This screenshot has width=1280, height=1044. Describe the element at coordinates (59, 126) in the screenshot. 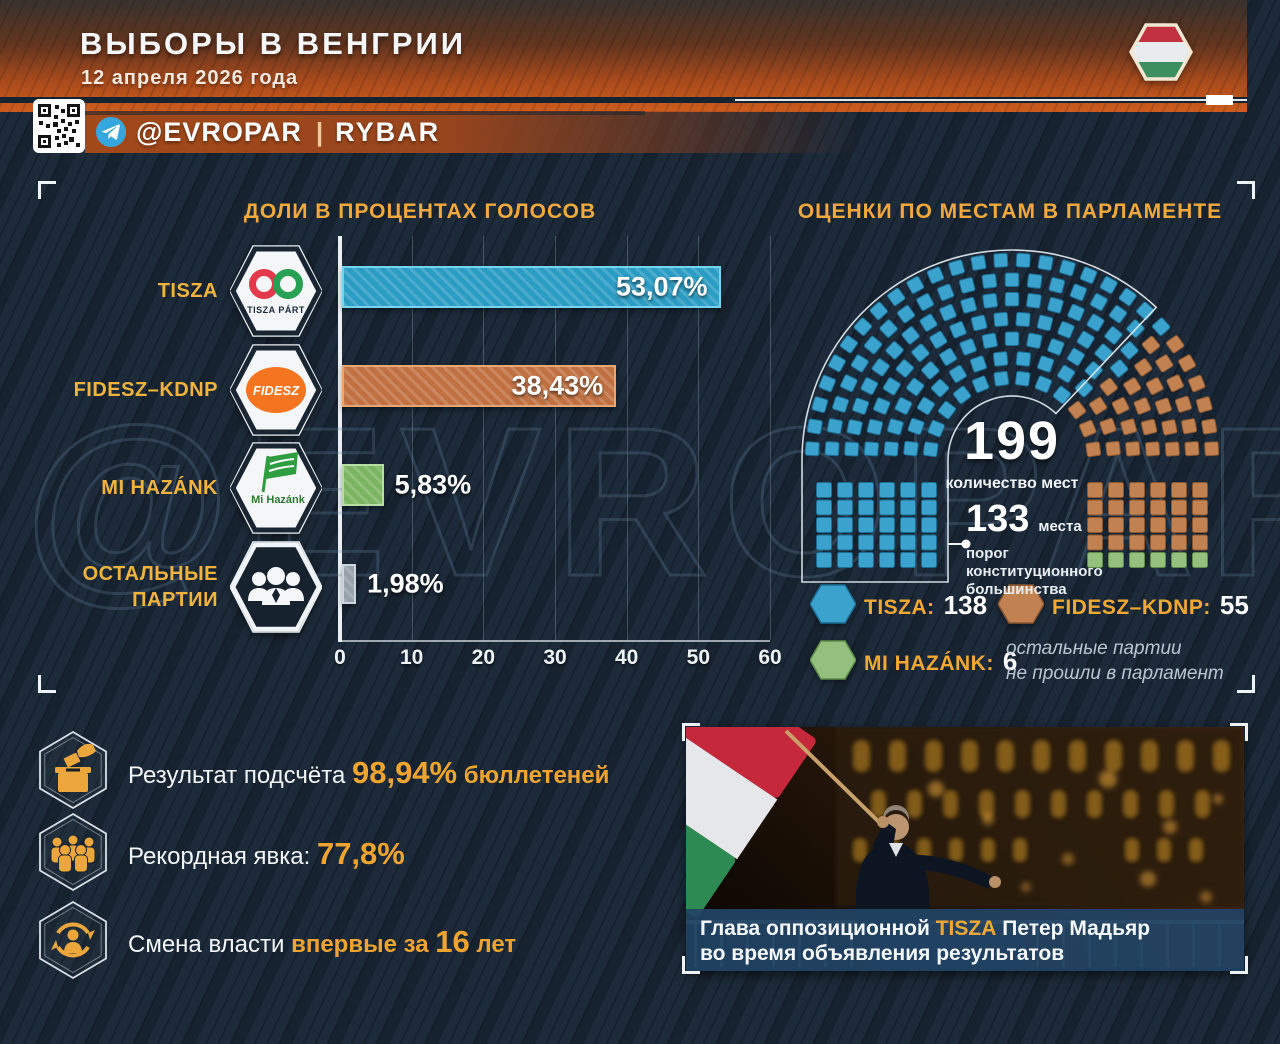

I see `qr-code` at that location.